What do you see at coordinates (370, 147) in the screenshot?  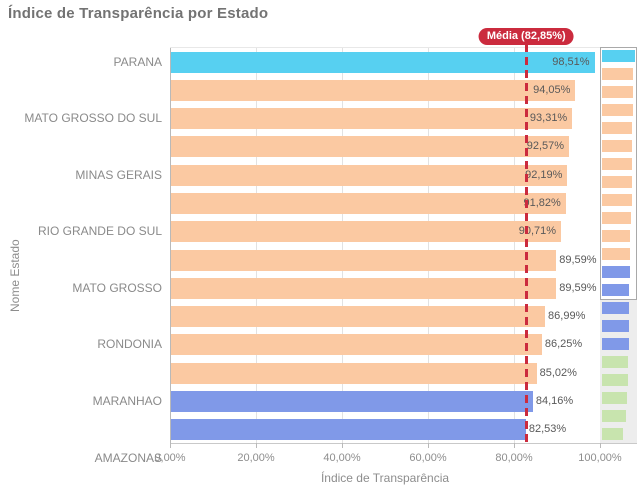 I see `bar-rio-grande-do-sul` at bounding box center [370, 147].